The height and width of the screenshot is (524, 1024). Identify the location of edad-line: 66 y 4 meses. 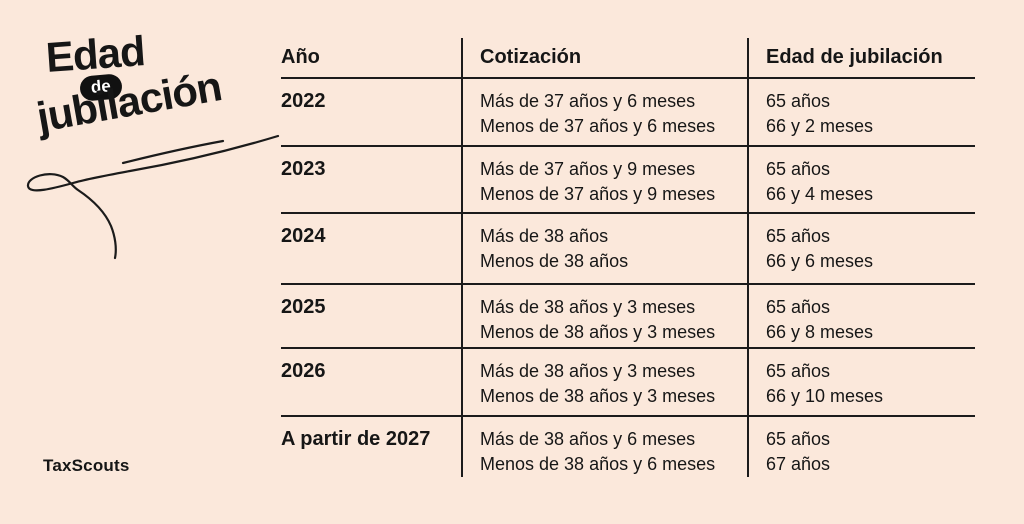
(820, 194).